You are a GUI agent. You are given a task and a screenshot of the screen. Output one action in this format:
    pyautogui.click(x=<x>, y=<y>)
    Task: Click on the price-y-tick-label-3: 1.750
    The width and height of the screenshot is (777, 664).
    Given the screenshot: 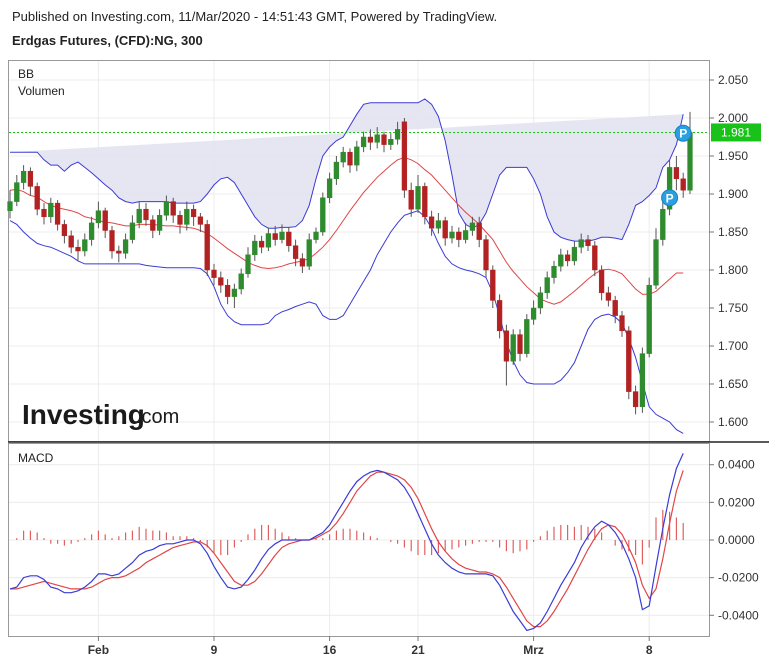 What is the action you would take?
    pyautogui.click(x=733, y=308)
    